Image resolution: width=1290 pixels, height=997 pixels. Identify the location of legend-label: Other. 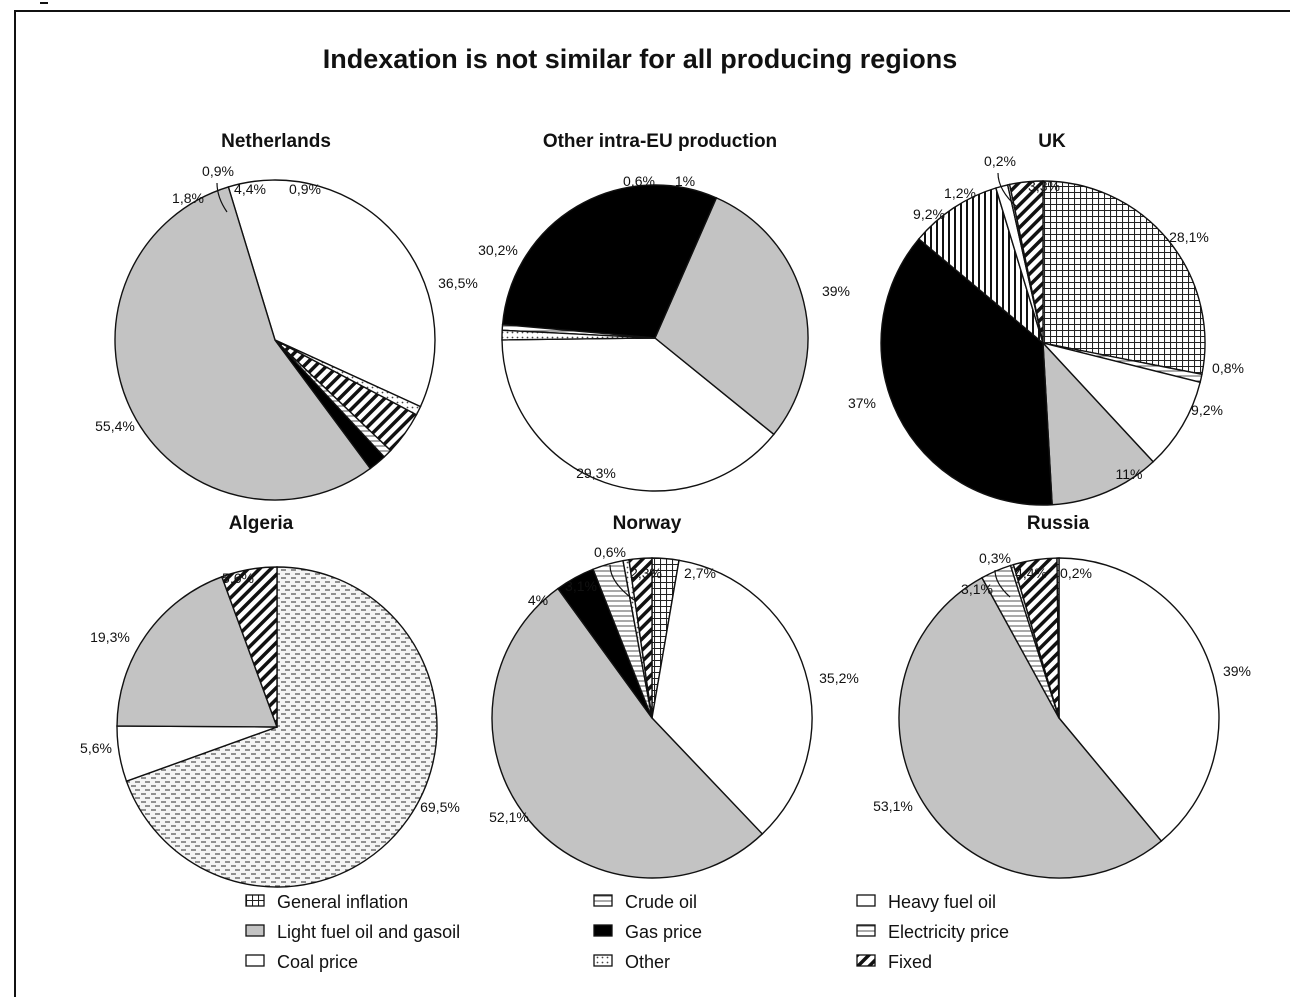
(647, 962).